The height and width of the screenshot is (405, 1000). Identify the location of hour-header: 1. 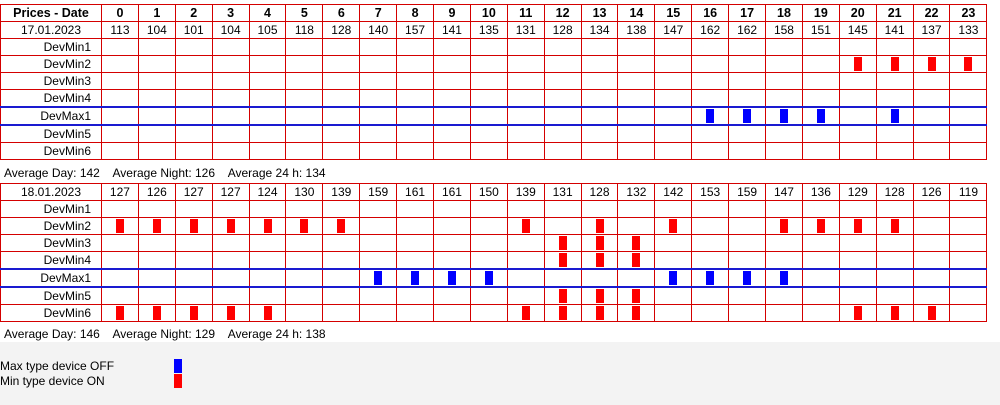
(156, 13).